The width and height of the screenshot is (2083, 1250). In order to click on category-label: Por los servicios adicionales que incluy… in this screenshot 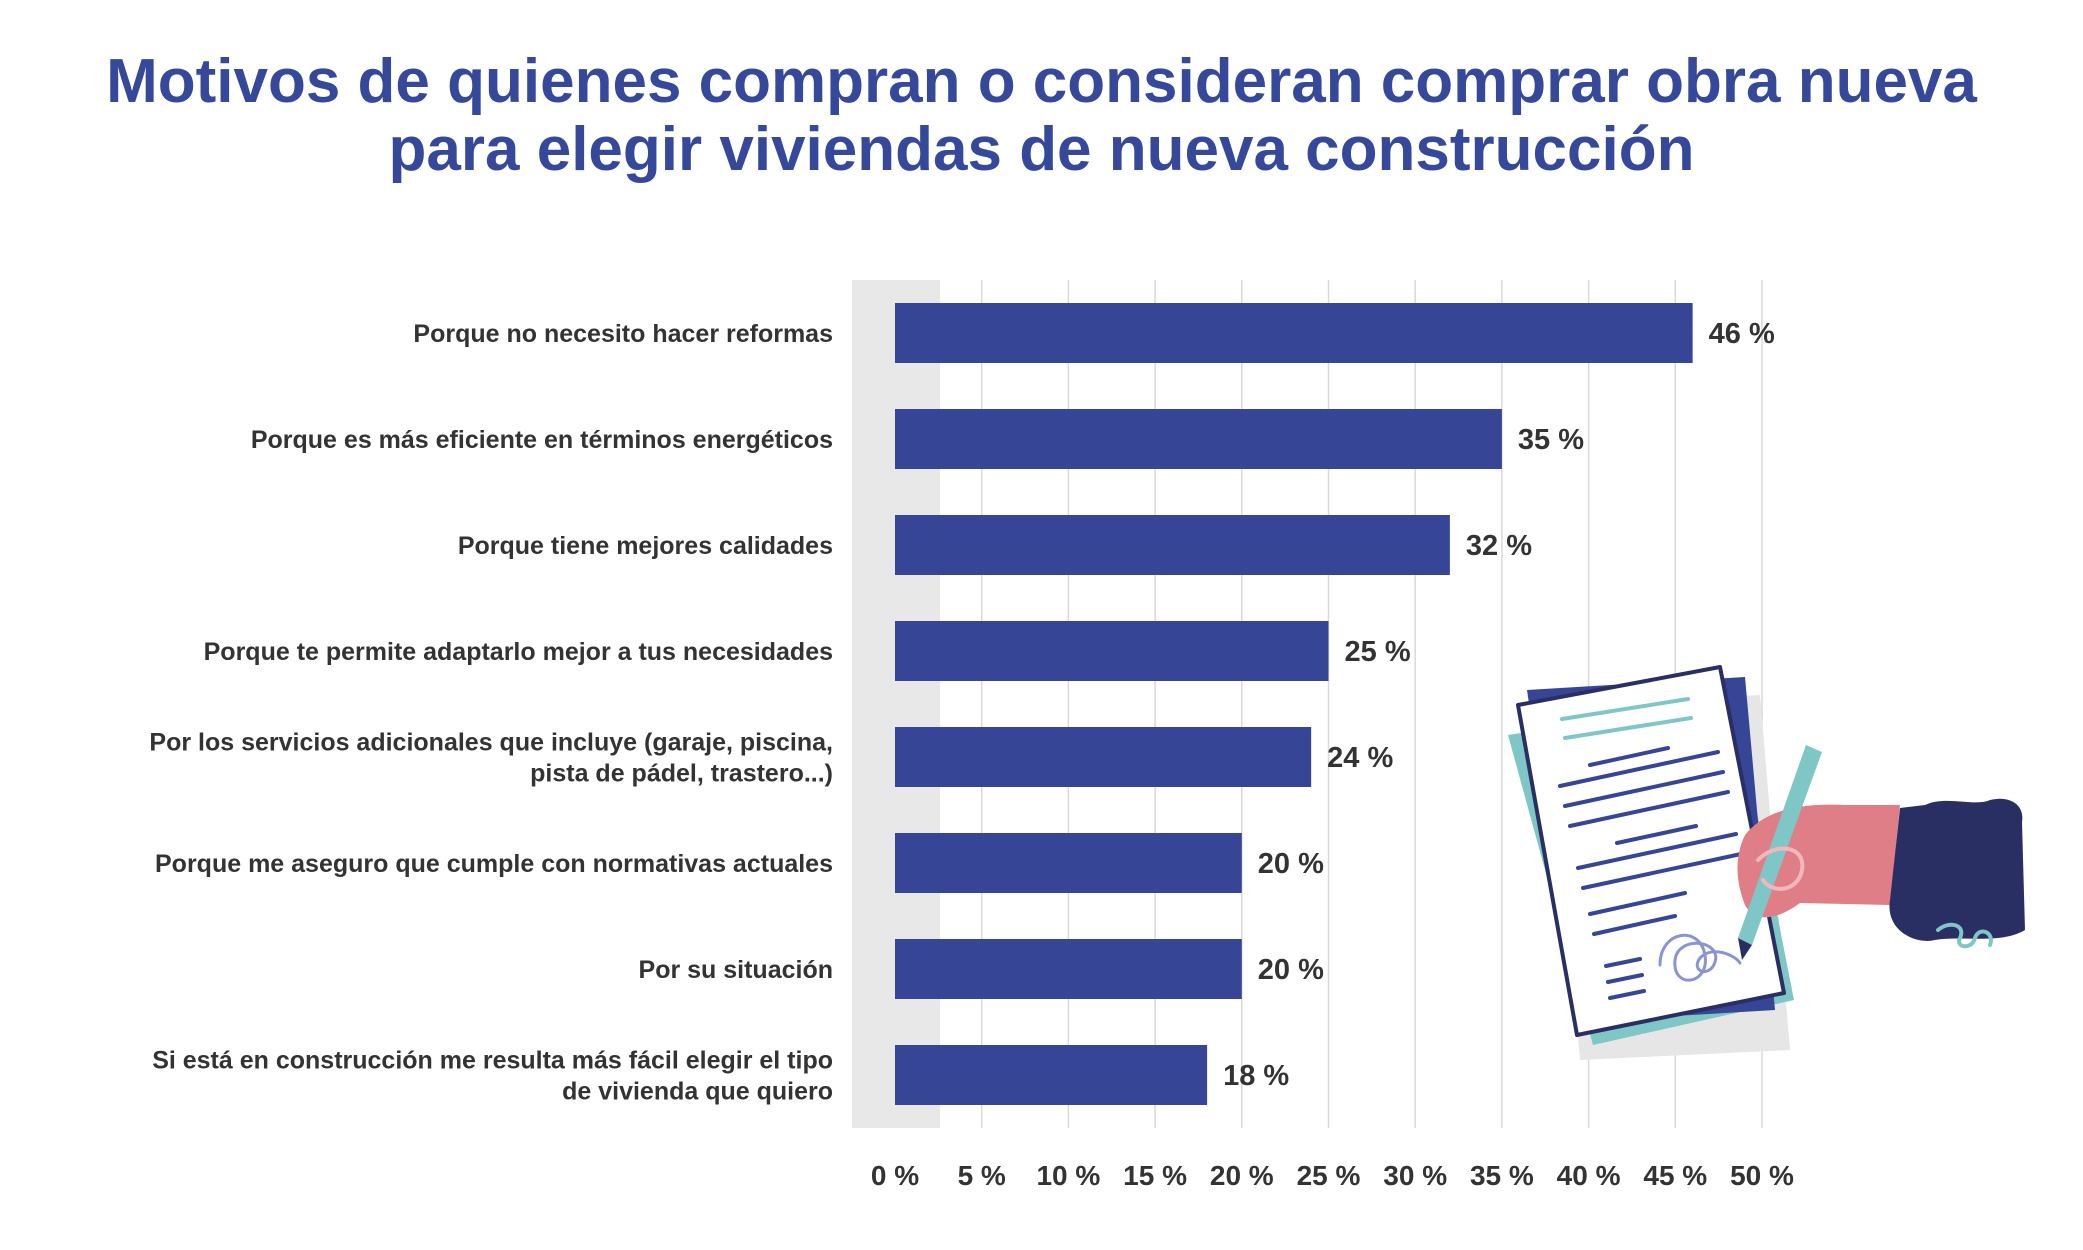, I will do `click(491, 758)`.